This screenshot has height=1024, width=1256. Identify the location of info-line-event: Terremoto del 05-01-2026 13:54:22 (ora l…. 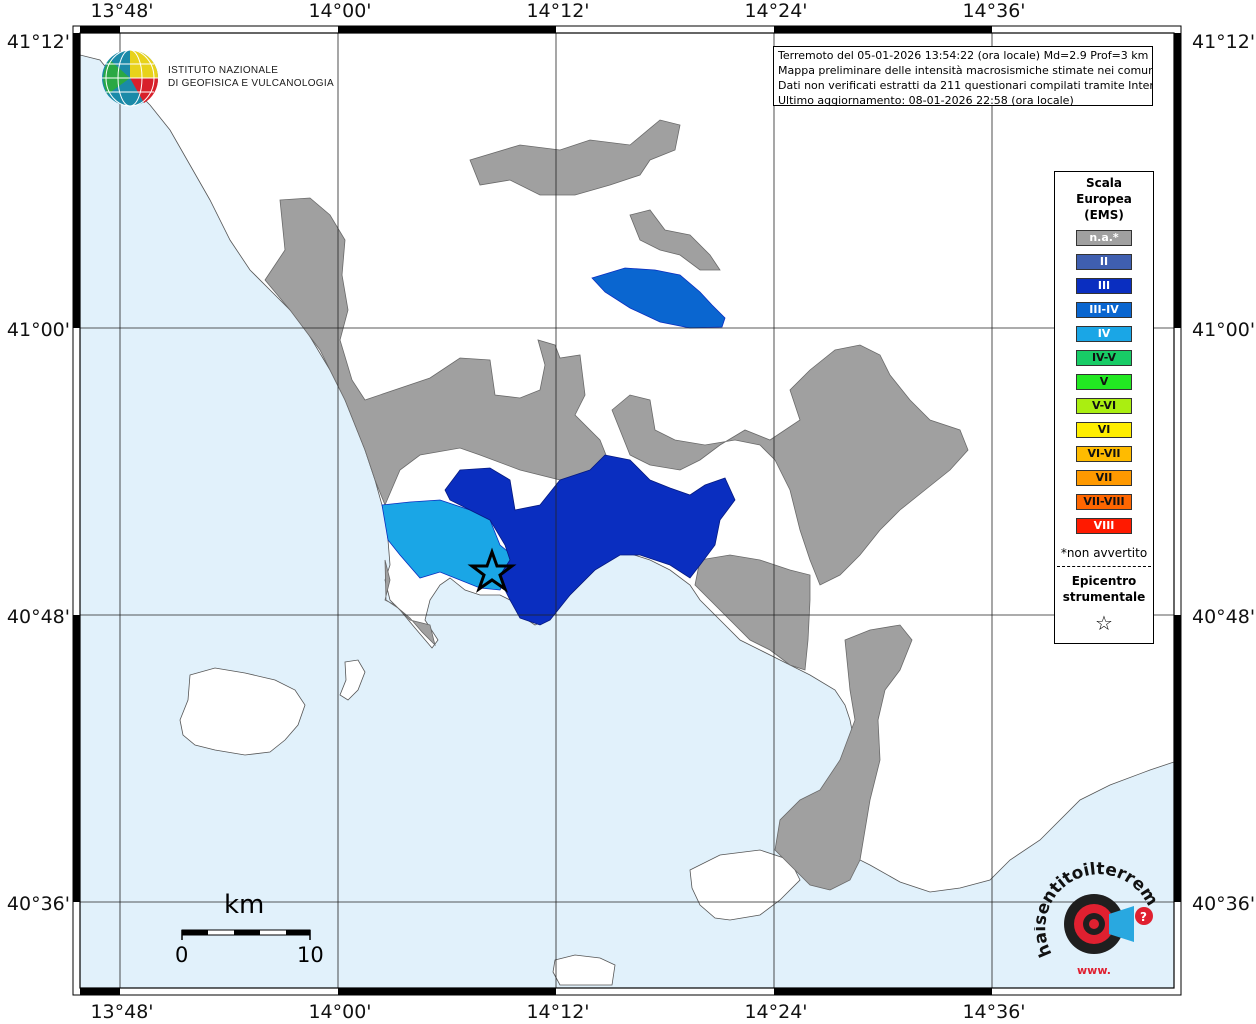
(963, 55).